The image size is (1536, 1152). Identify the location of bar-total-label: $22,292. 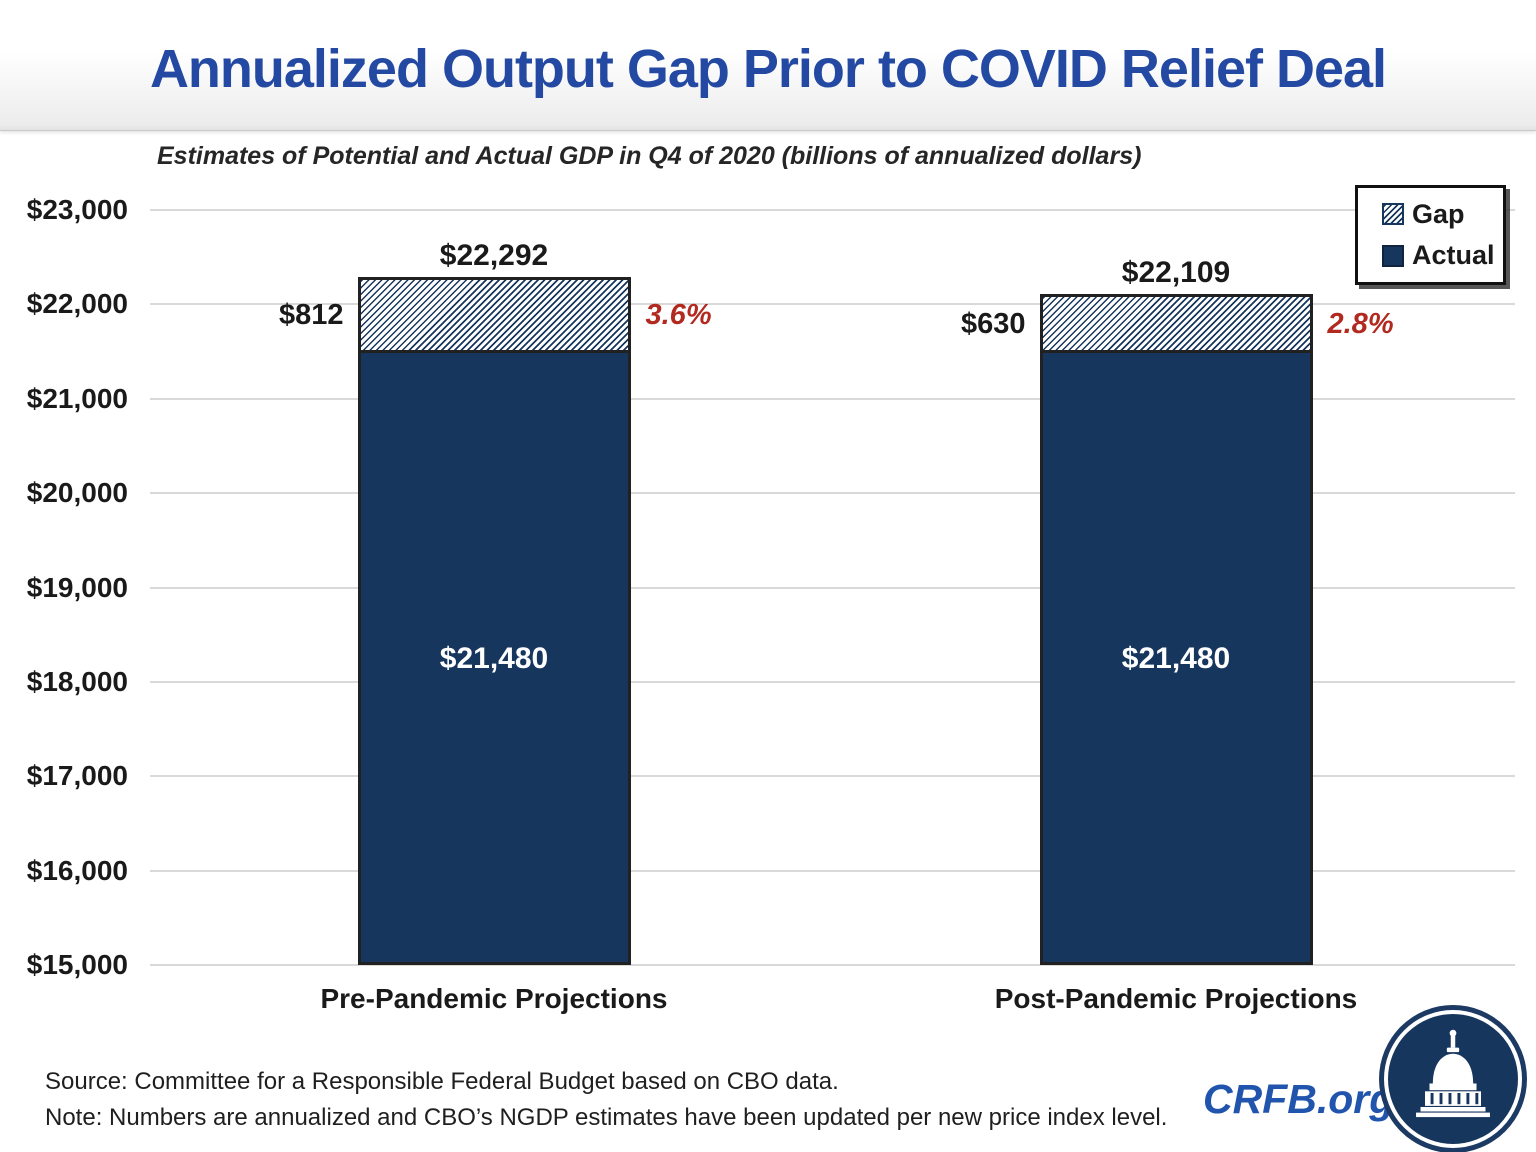
(494, 255).